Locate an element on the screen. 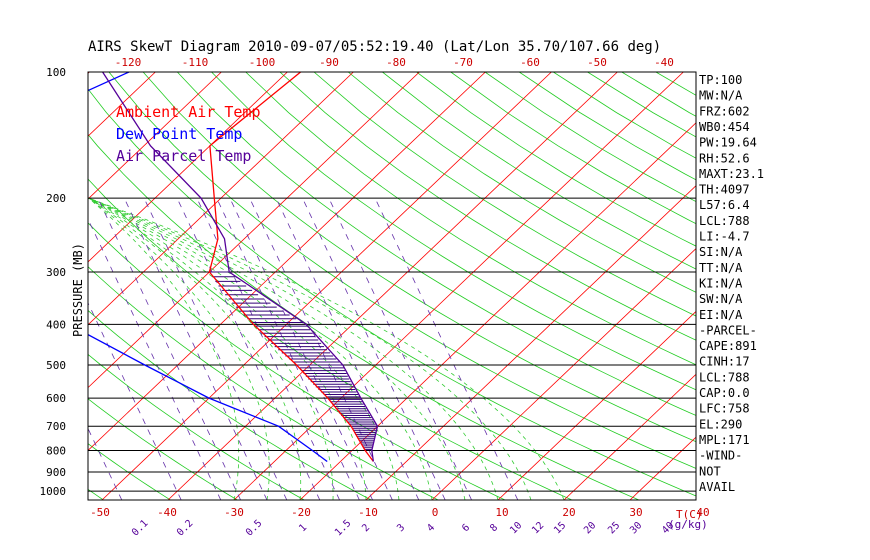 This screenshot has width=870, height=560. sounding-index: LFC:758 is located at coordinates (724, 409).